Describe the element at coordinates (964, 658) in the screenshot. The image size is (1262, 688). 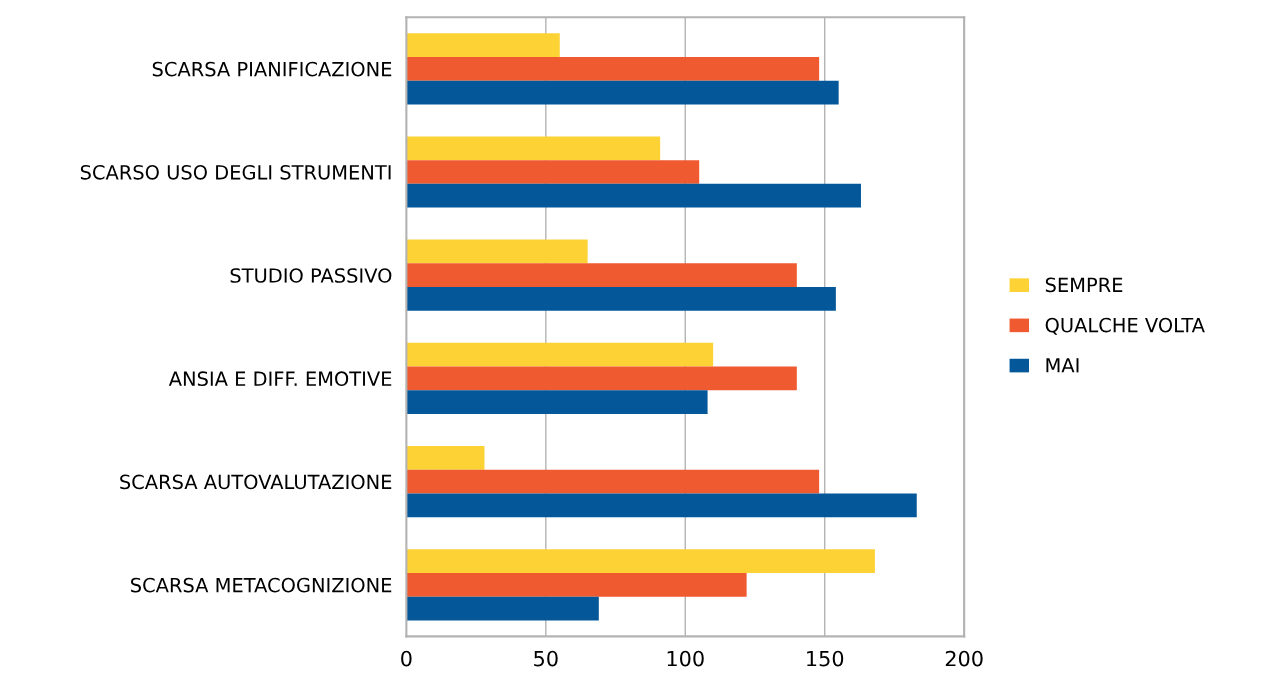
I see `x-tick-label: 200` at that location.